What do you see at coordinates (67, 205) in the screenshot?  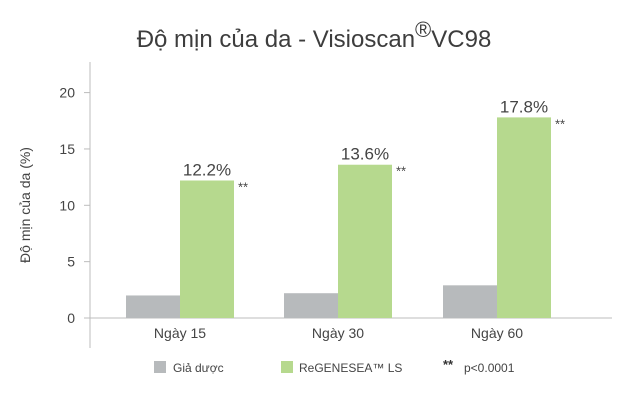 I see `y-tick-label: 10` at bounding box center [67, 205].